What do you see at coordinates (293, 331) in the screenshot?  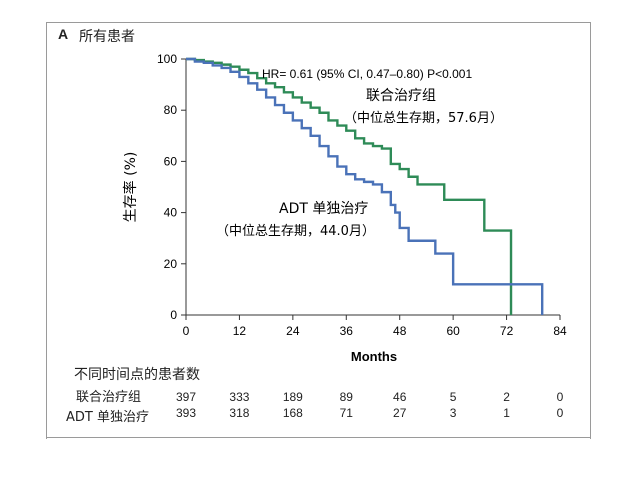 I see `x-tick-label: 24` at bounding box center [293, 331].